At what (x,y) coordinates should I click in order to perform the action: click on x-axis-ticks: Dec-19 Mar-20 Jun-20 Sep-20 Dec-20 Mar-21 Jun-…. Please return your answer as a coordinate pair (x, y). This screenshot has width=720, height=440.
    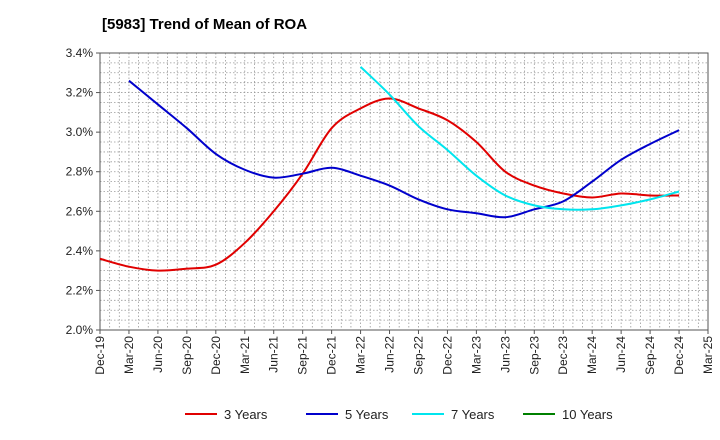
    Looking at the image, I should click on (404, 352).